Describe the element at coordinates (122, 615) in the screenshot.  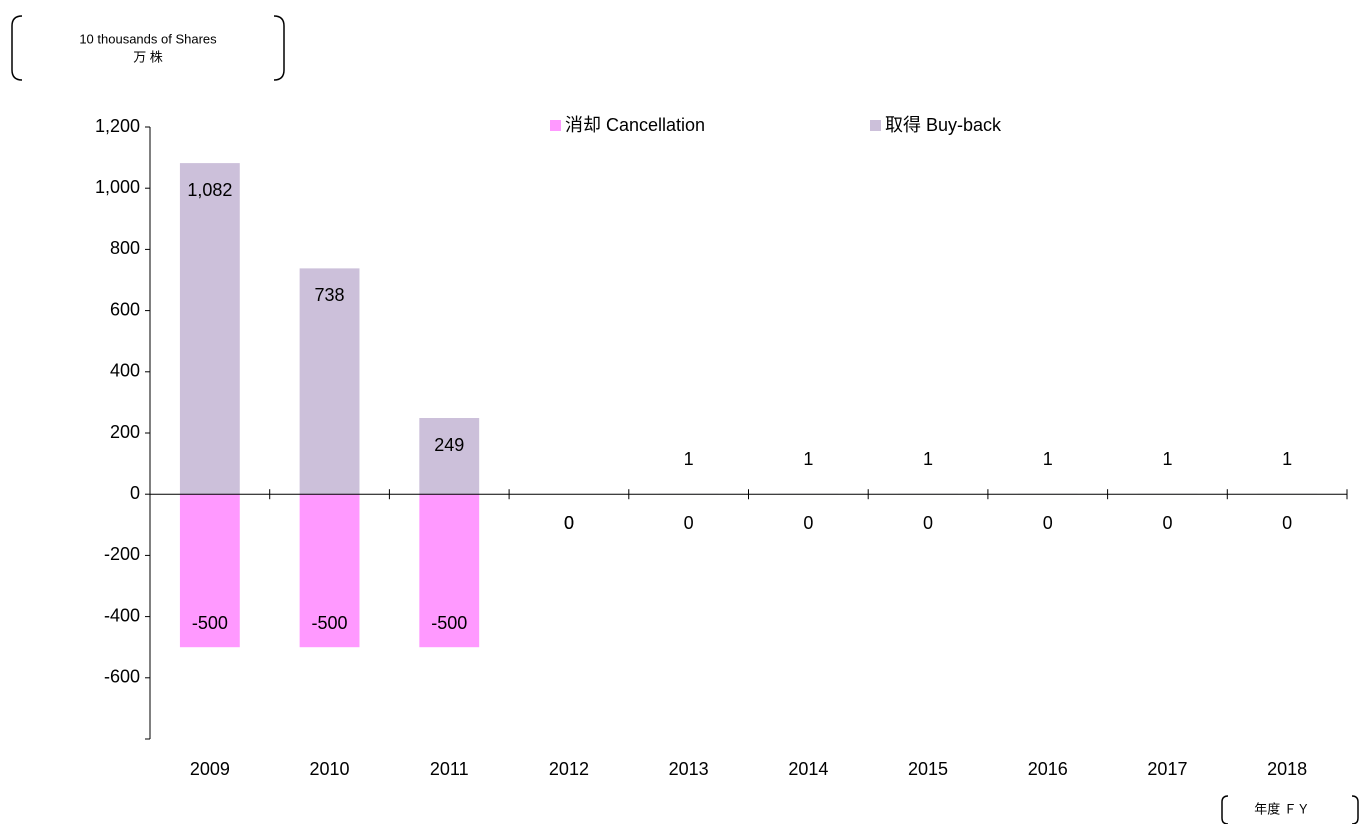
I see `y-tick-label: -400` at that location.